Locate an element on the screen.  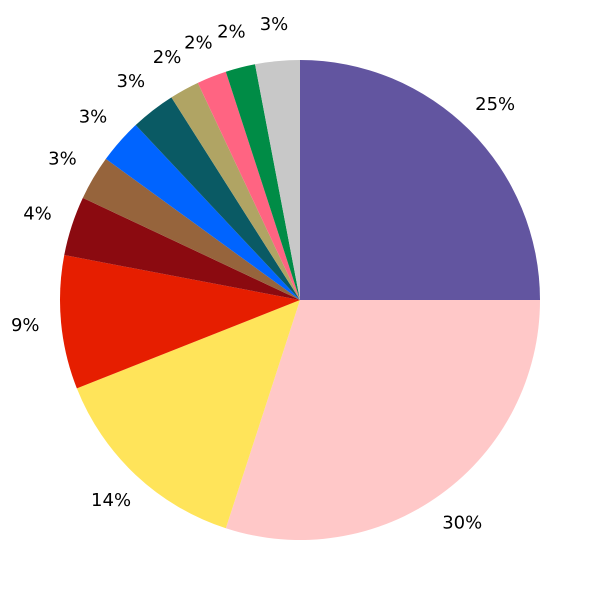
slice-label: 30% is located at coordinates (462, 522).